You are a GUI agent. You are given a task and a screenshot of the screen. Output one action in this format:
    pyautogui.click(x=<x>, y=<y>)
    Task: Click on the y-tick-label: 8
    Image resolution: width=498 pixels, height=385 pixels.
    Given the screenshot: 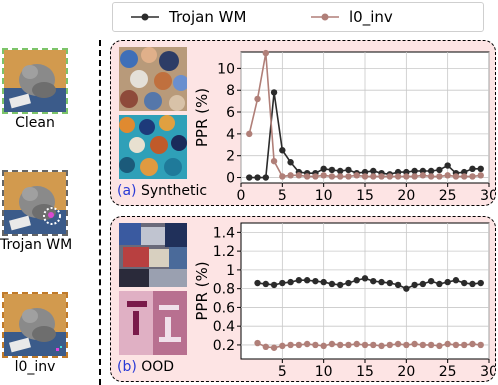 What is the action you would take?
    pyautogui.click(x=230, y=91)
    